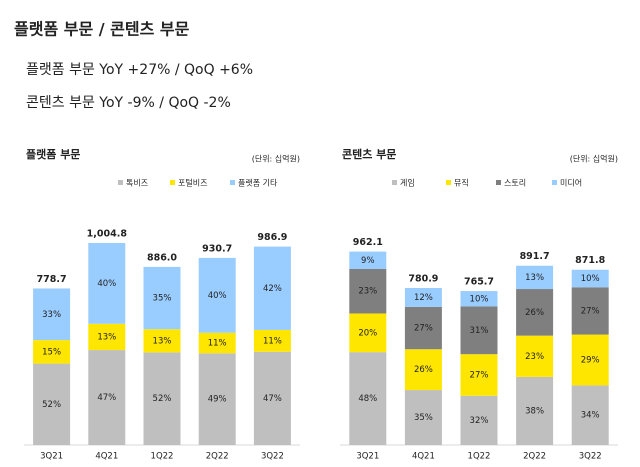 This screenshot has width=640, height=467. I want to click on chart-title: 플랫폼 부문, so click(53, 154).